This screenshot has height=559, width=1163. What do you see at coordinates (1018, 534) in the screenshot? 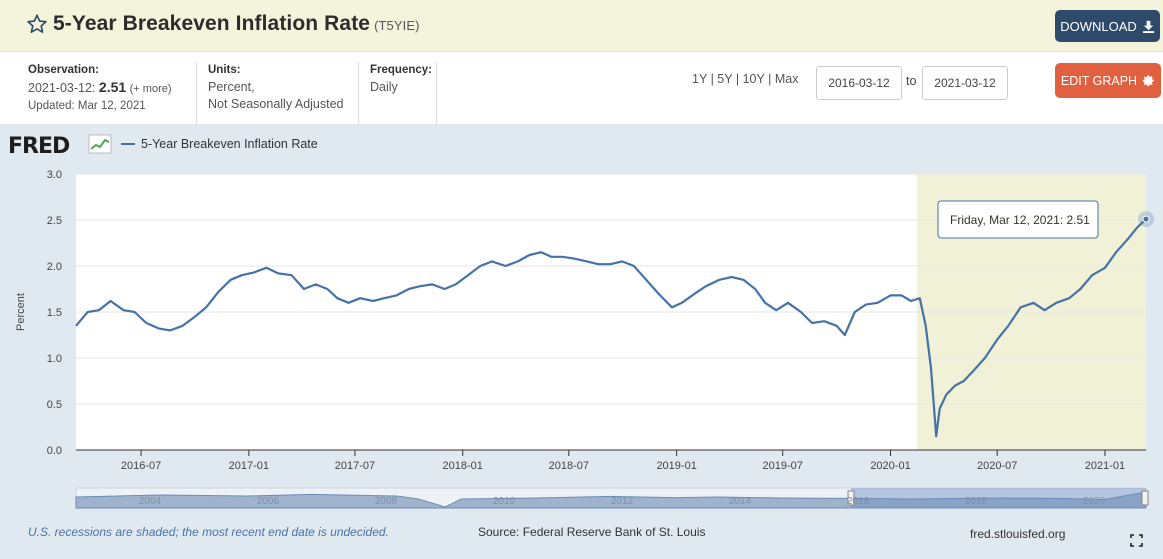
I see `fred-url-link: fred.stlouisfed.org` at bounding box center [1018, 534].